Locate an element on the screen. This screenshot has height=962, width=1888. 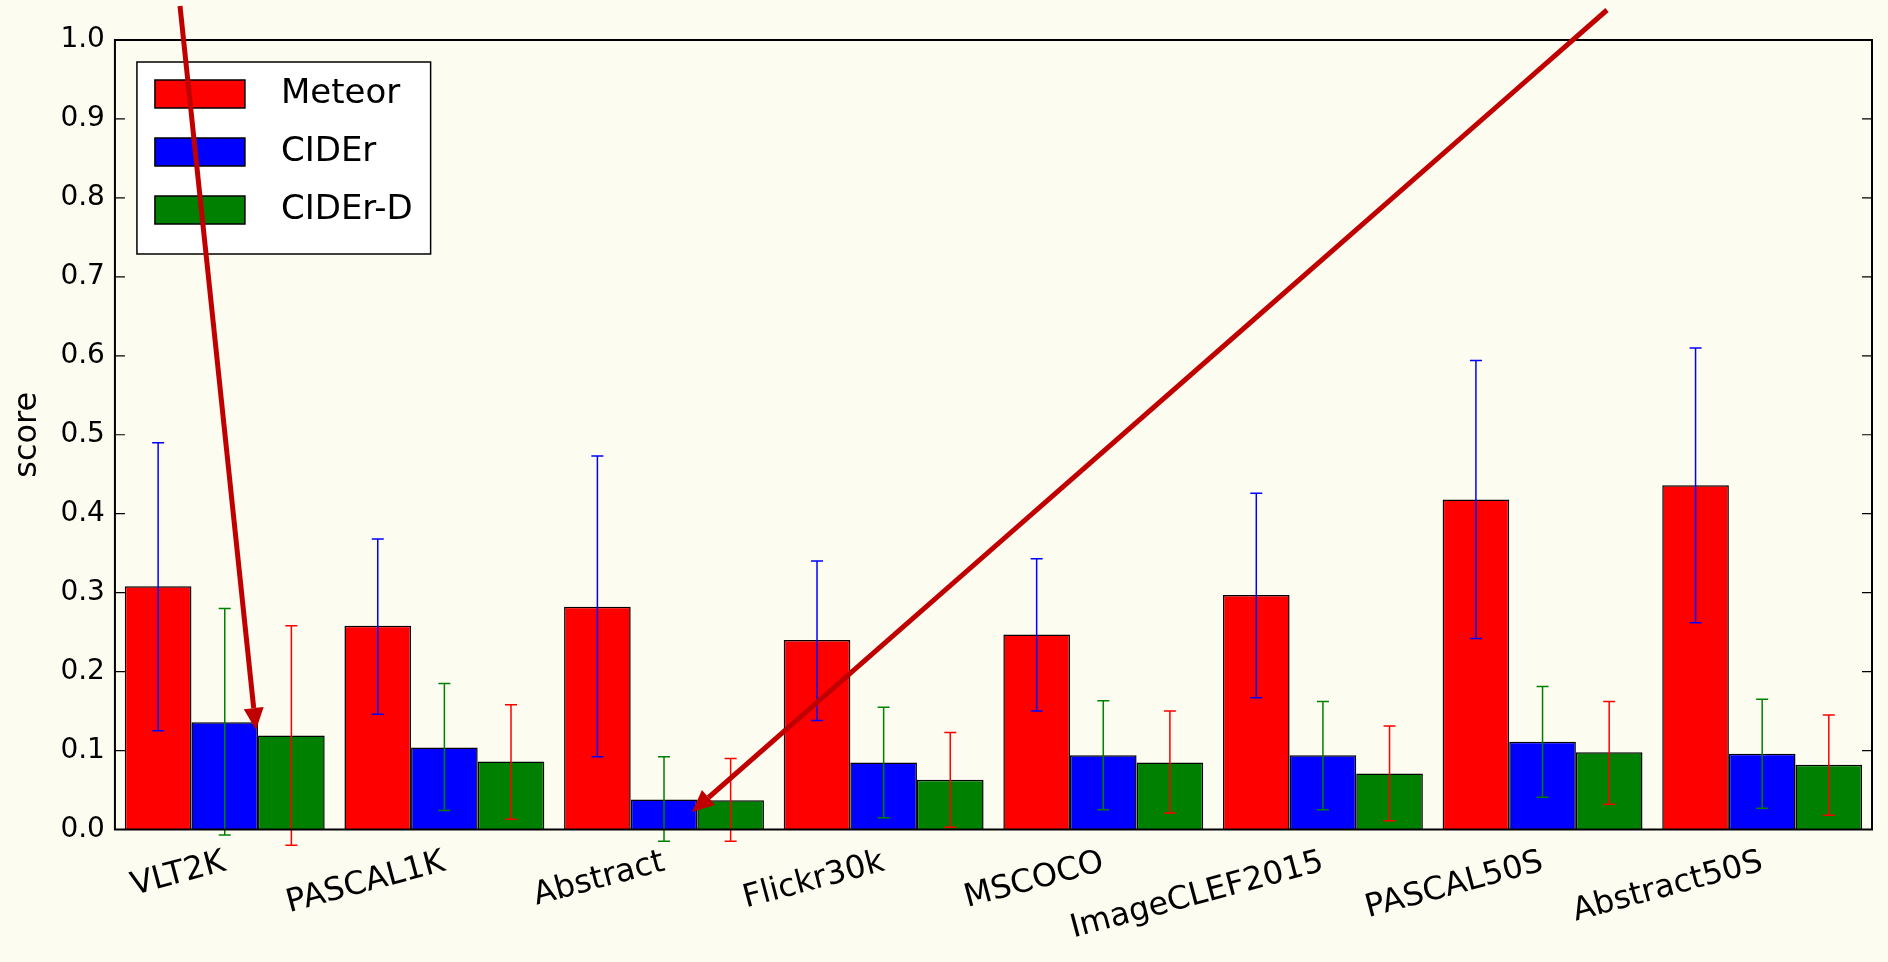
y-tick-label: 0.6 is located at coordinates (82, 354).